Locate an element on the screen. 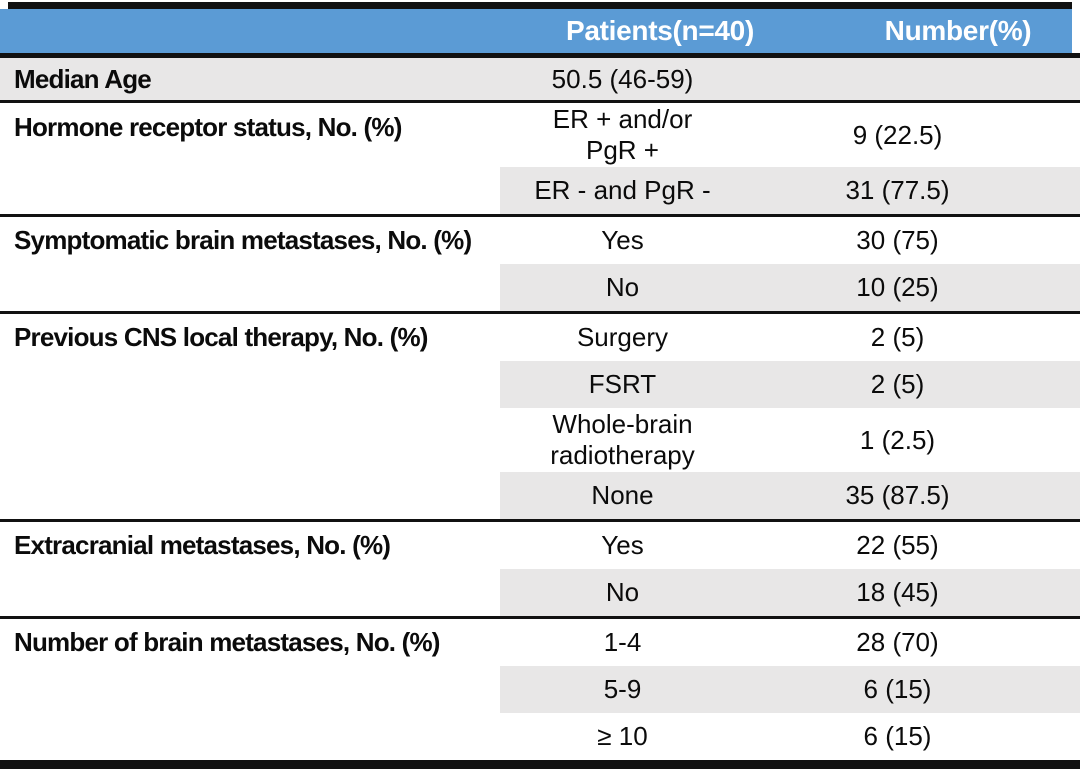 Image resolution: width=1080 pixels, height=781 pixels. header-bottom-rule is located at coordinates (540, 55).